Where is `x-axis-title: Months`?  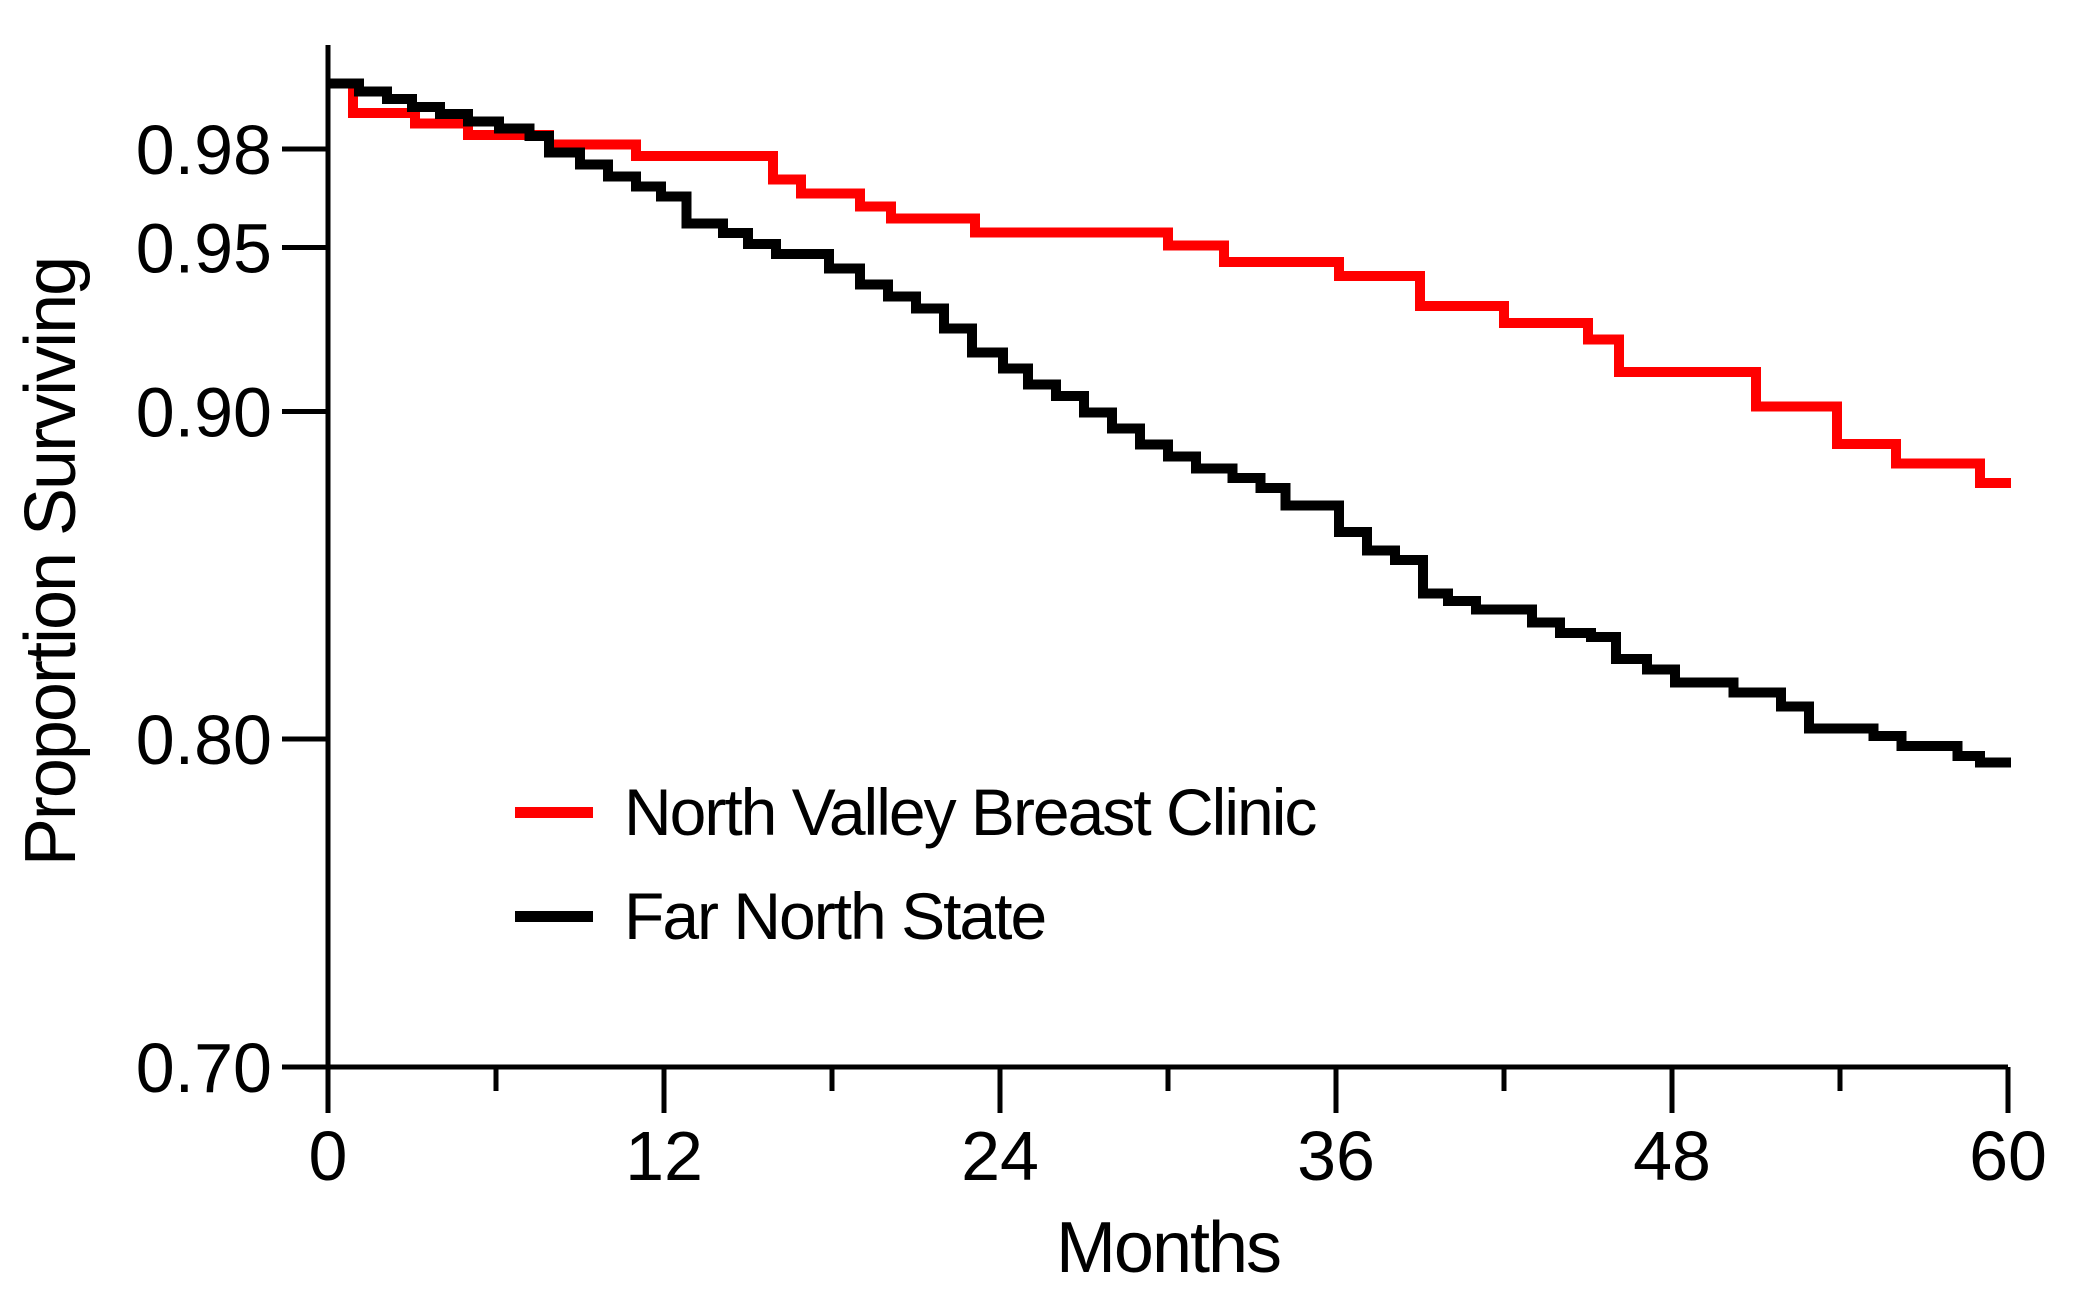 x-axis-title: Months is located at coordinates (1168, 1248).